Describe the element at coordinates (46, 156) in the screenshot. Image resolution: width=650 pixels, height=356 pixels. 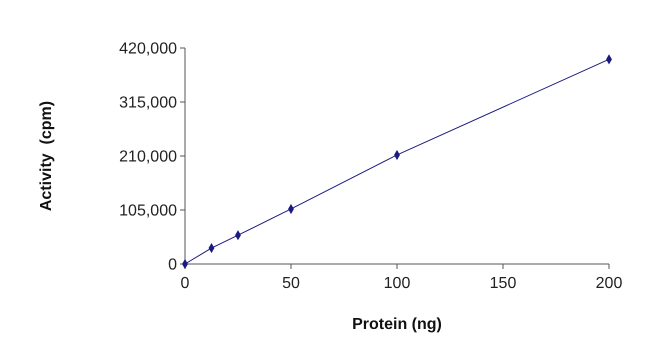
I see `y-axis-title: Activity (cpm)` at that location.